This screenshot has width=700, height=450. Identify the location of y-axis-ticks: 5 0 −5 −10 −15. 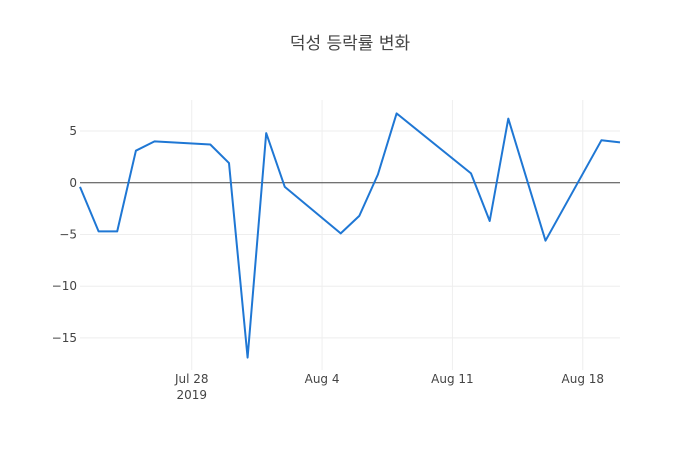
(64, 234).